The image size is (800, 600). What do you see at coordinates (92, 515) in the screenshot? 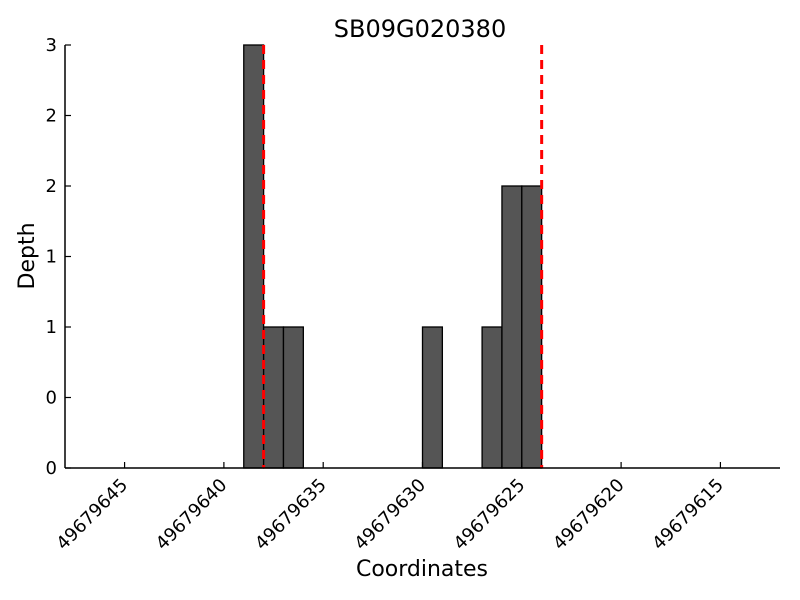
I see `x-tick-label: 49679645` at bounding box center [92, 515].